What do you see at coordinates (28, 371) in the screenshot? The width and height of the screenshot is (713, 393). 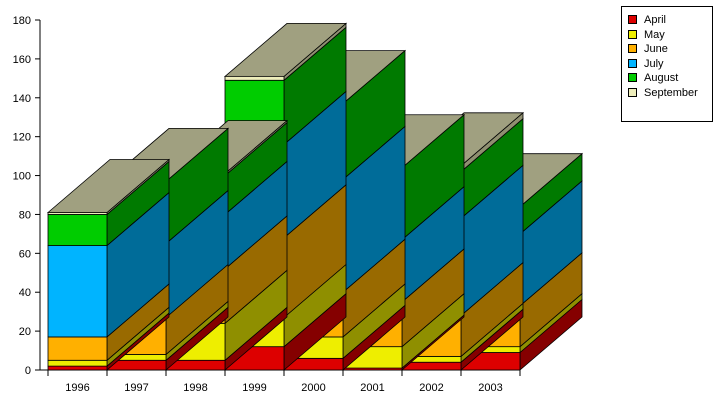 I see `y-tick-label: 0` at bounding box center [28, 371].